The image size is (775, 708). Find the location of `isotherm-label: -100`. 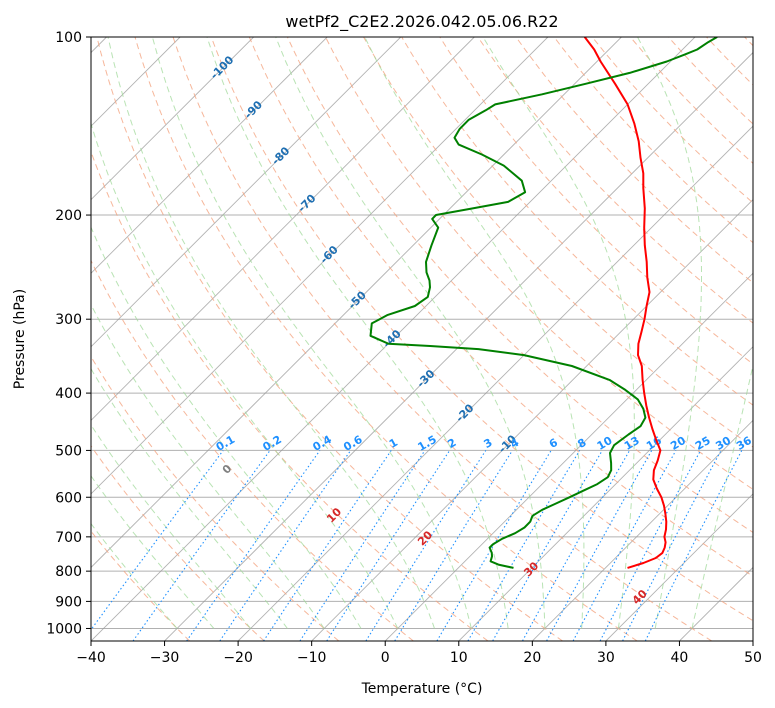

isotherm-label: -100 is located at coordinates (222, 67).